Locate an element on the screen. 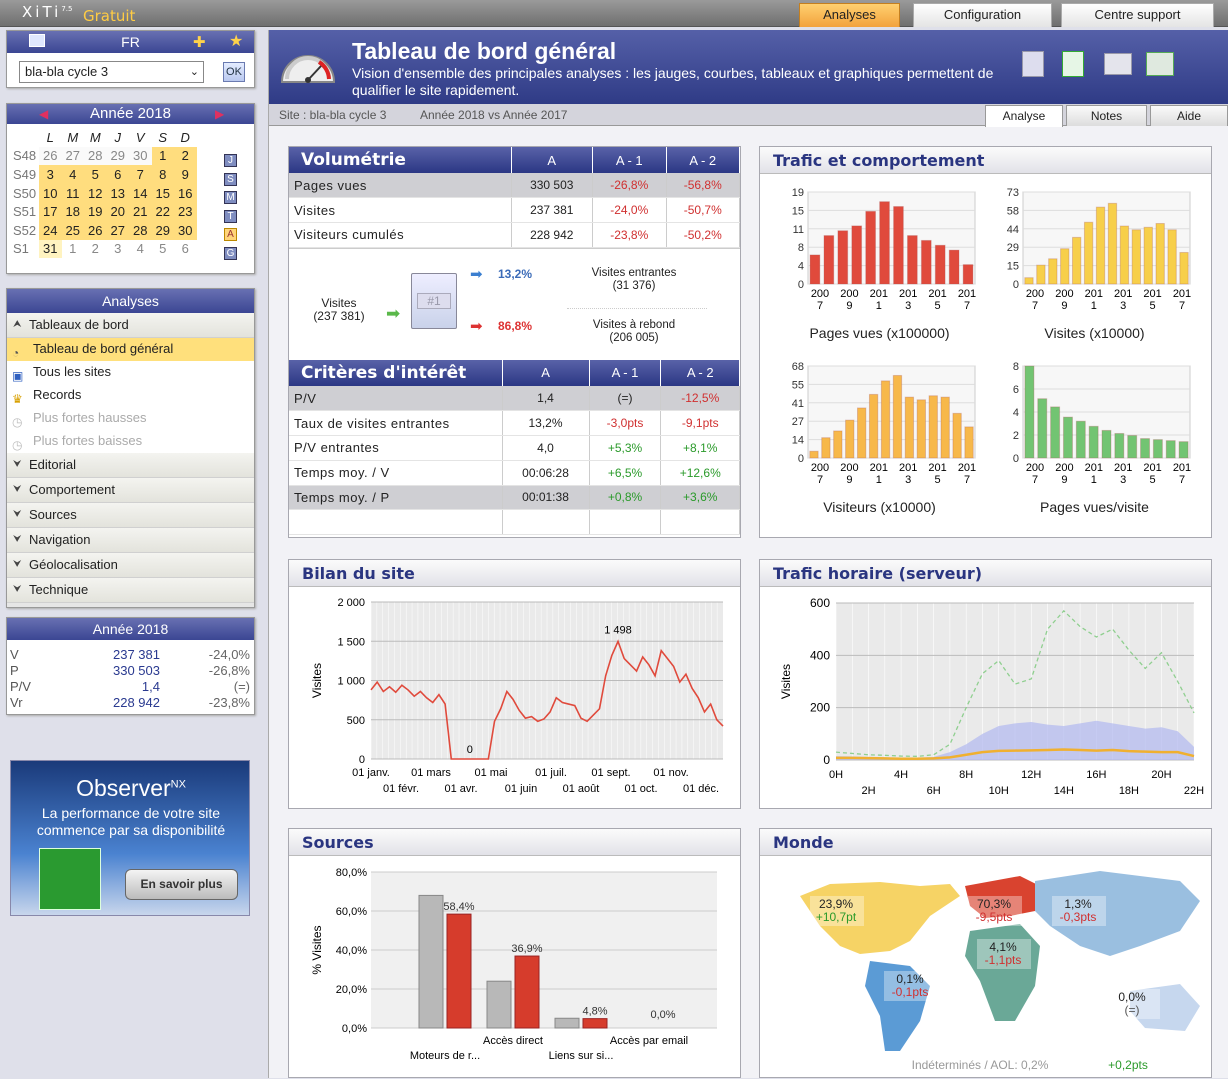 This screenshot has height=1079, width=1228. period-badge: M is located at coordinates (230, 197).